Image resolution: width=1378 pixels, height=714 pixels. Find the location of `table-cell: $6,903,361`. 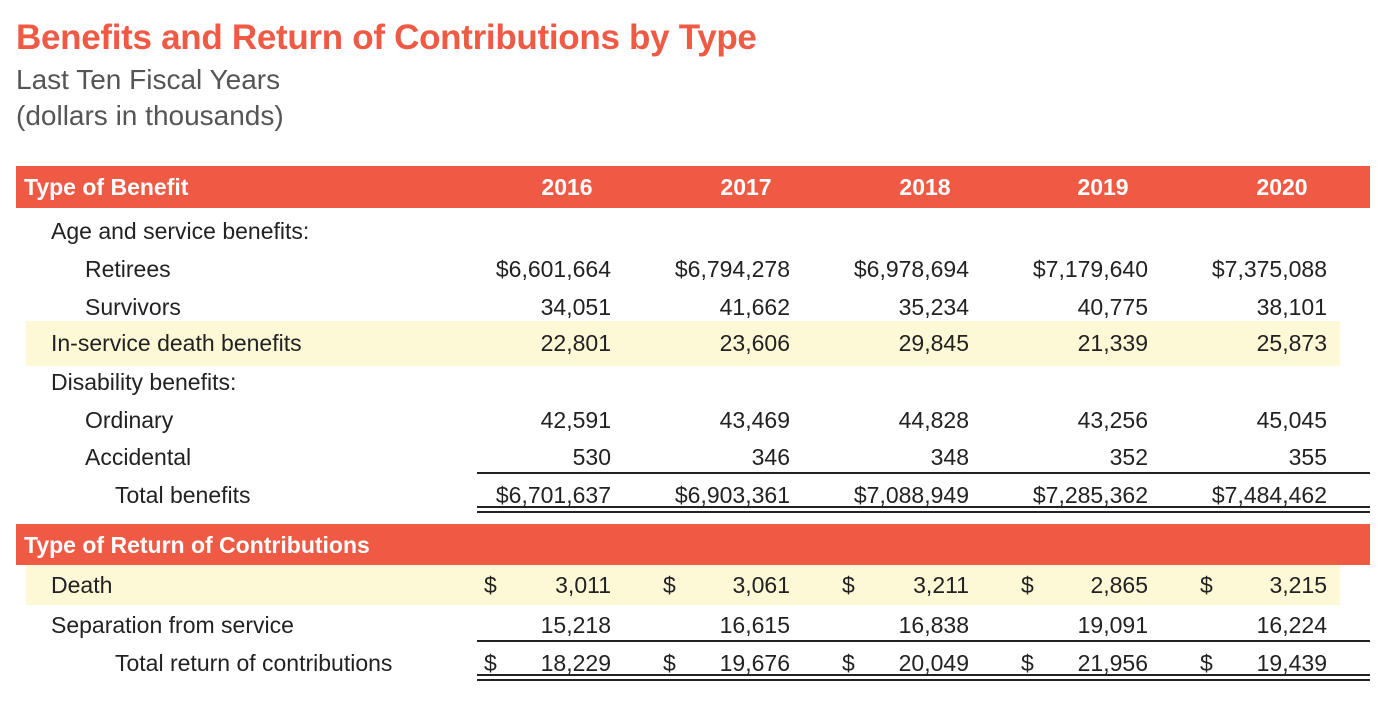

table-cell: $6,903,361 is located at coordinates (732, 495).